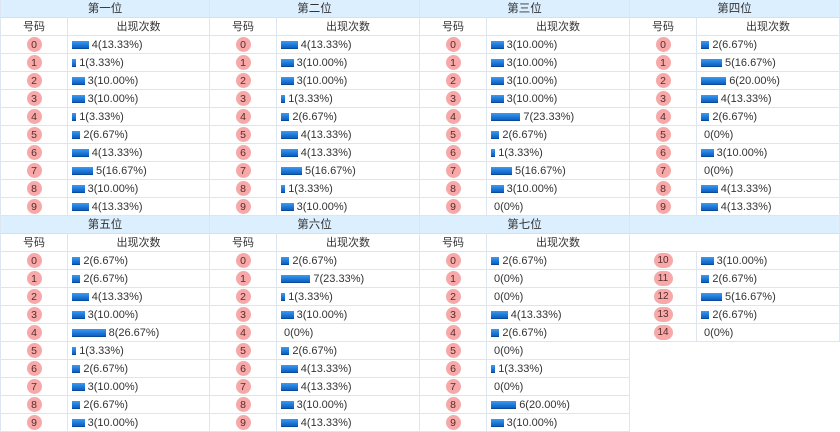  What do you see at coordinates (310, 188) in the screenshot?
I see `count-label: 1(3.33%)` at bounding box center [310, 188].